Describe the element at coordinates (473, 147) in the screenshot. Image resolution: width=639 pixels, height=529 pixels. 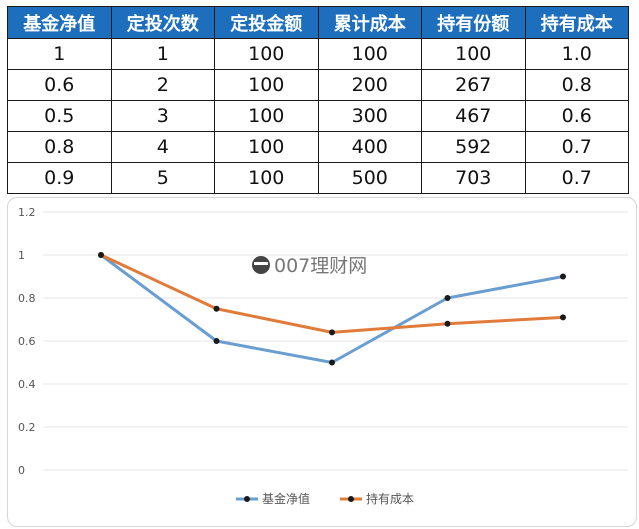
I see `table-cell: 592` at that location.